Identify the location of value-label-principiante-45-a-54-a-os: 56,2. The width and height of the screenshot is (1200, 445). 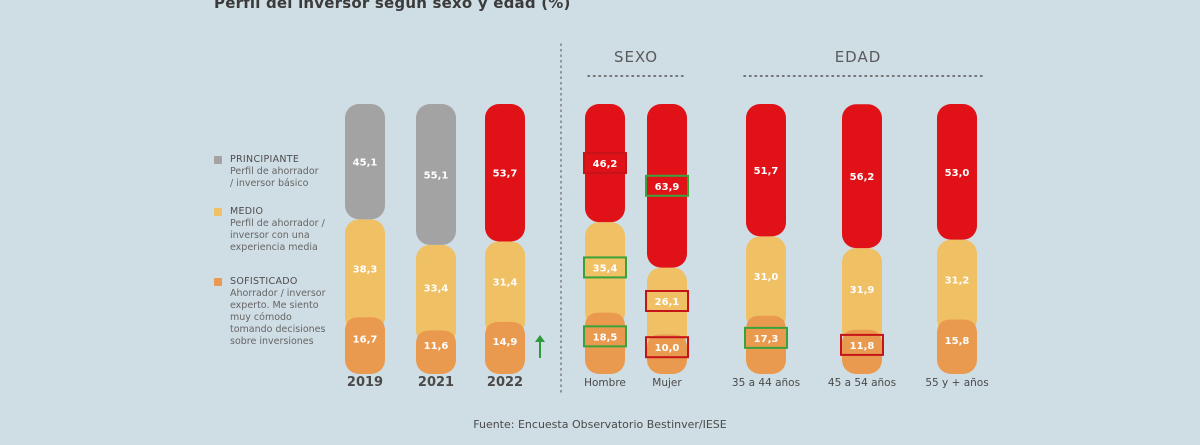
(862, 177).